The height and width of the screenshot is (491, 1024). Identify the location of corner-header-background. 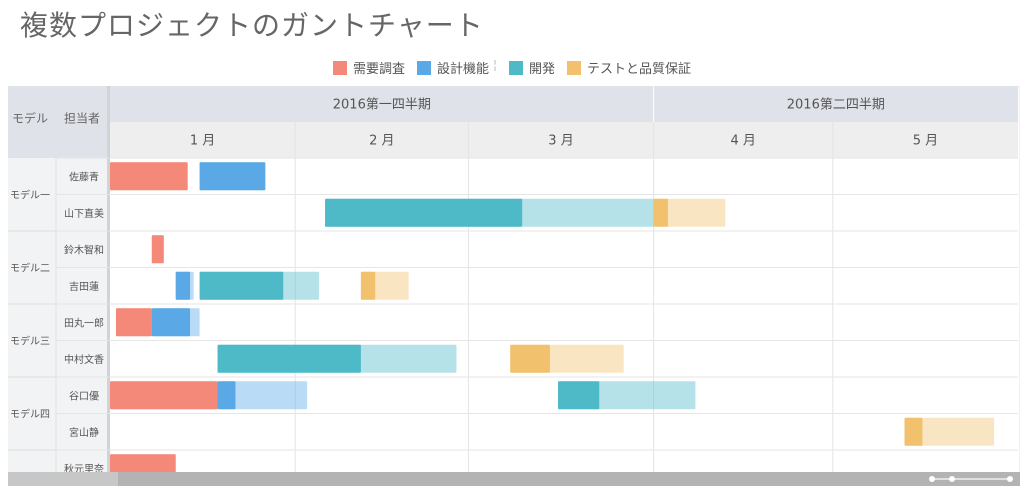
(59, 122).